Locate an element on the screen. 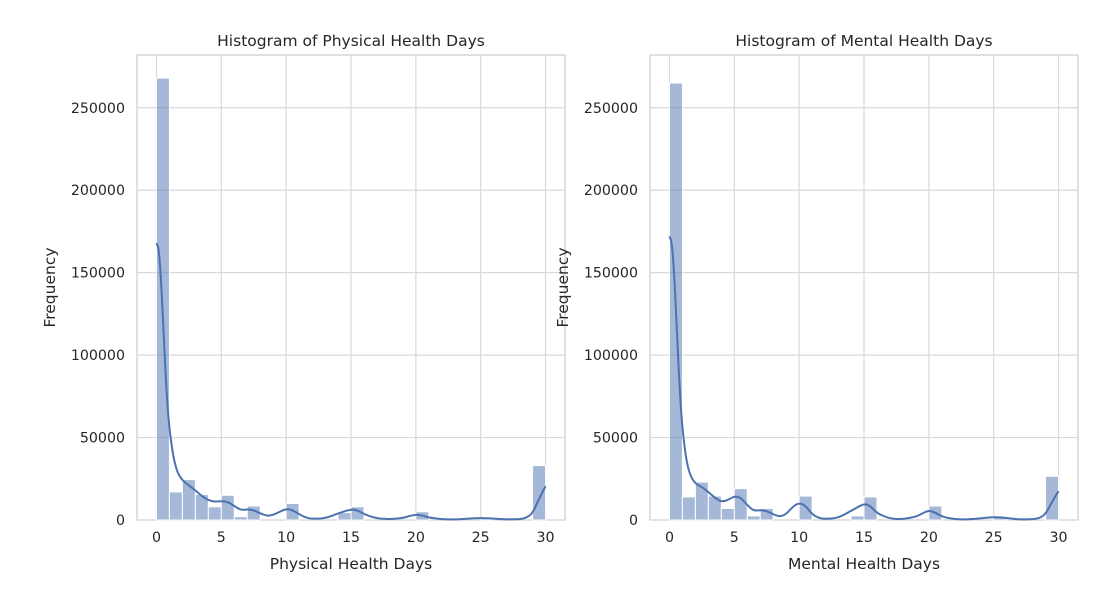  chart-title: Histogram of Physical Health Days is located at coordinates (351, 41).